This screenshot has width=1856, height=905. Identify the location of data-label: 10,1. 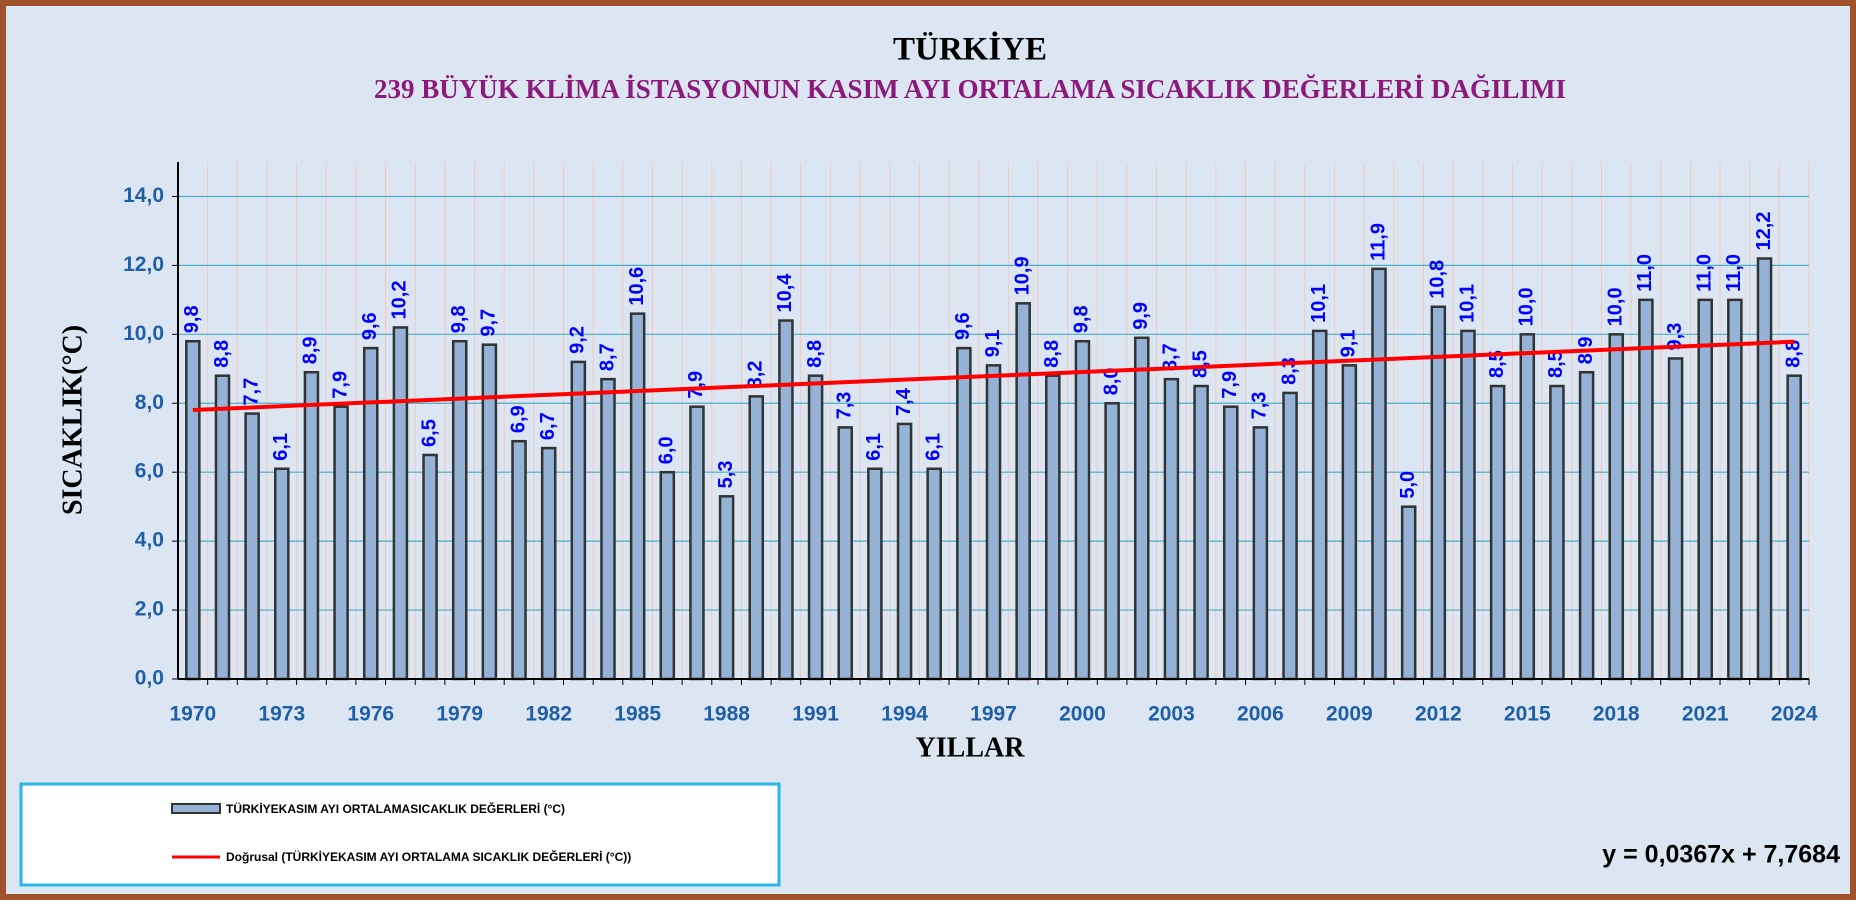
(1467, 303).